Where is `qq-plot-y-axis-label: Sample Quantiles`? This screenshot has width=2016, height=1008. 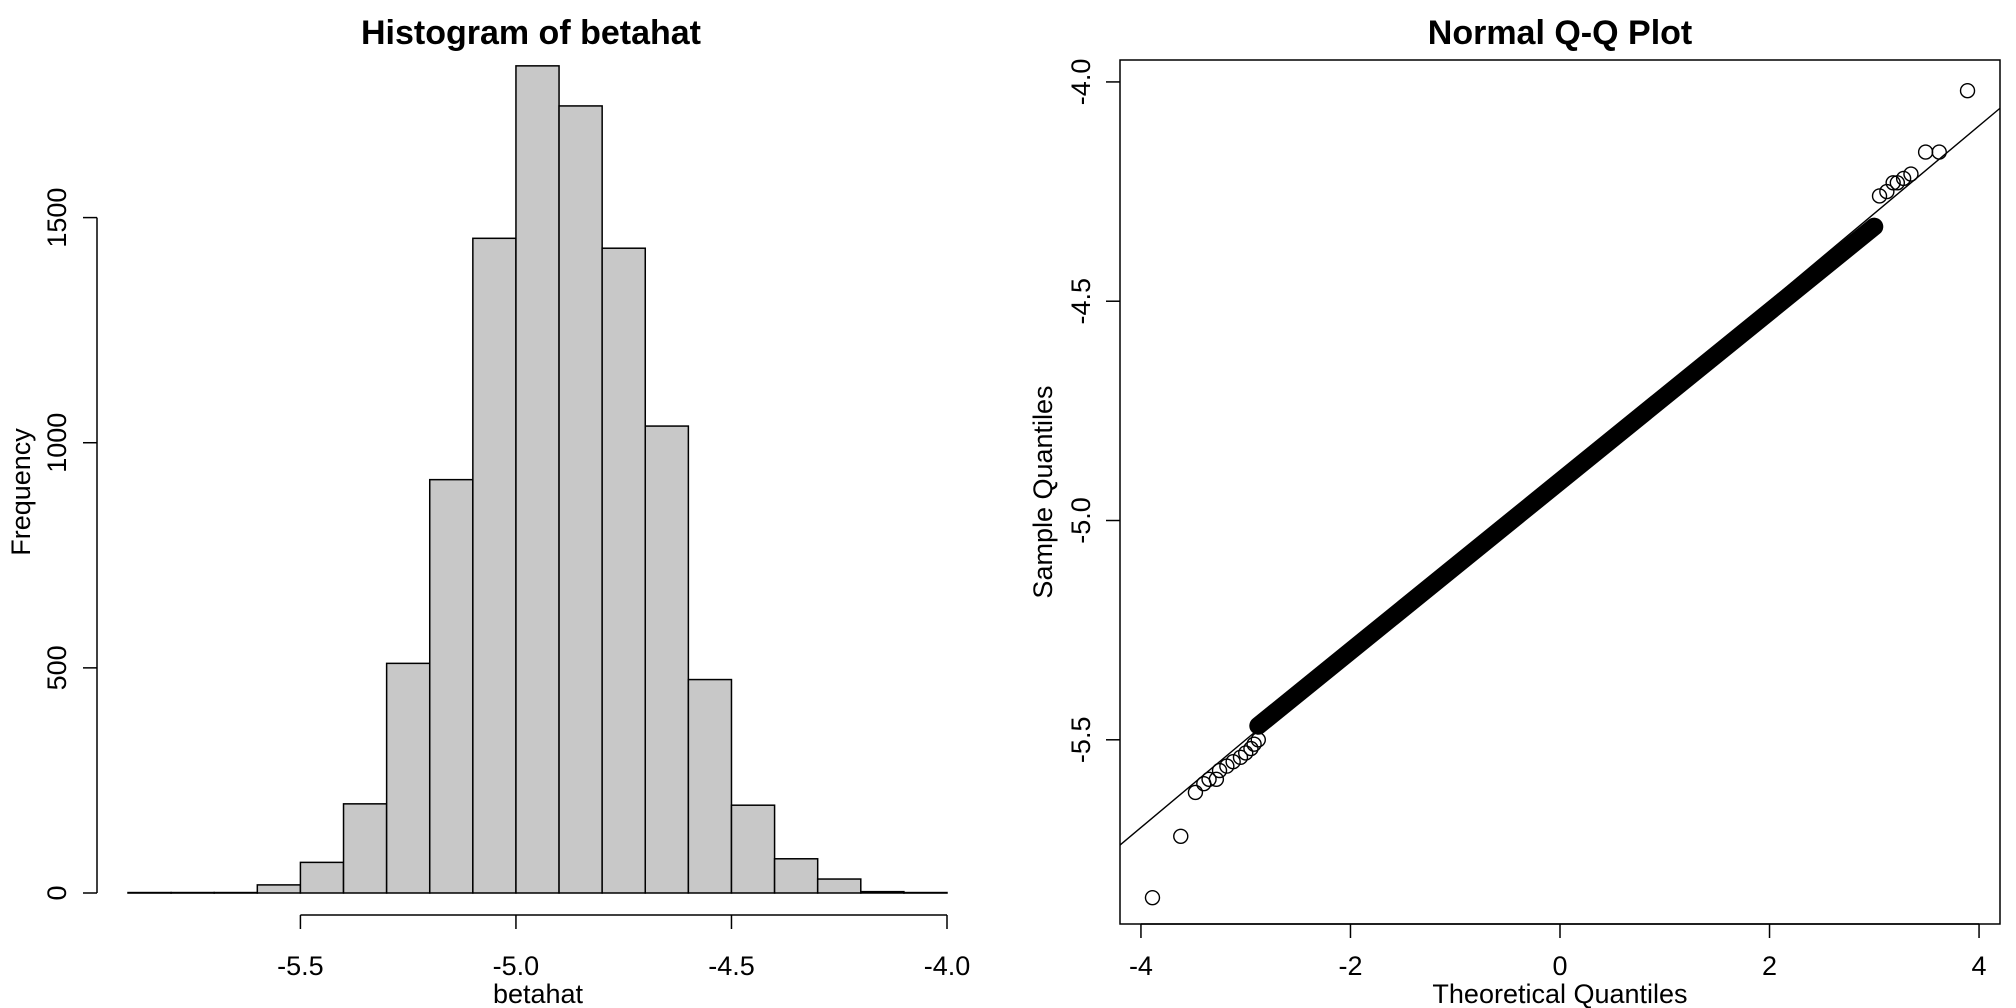
qq-plot-y-axis-label: Sample Quantiles is located at coordinates (1043, 491).